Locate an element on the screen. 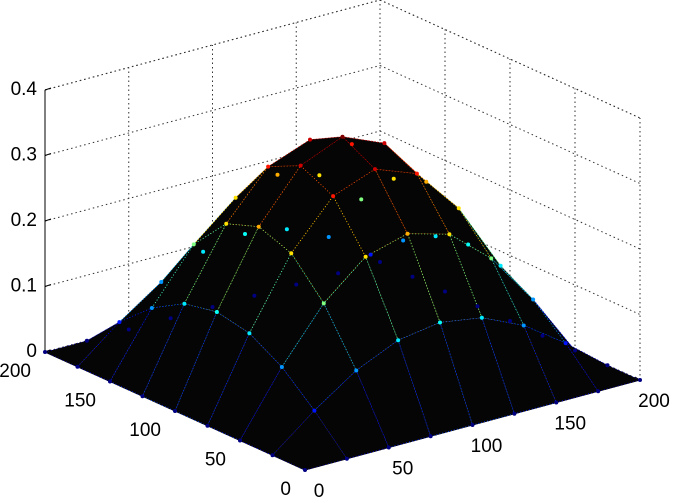 Image resolution: width=685 pixels, height=503 pixels. box-edge is located at coordinates (212, 45).